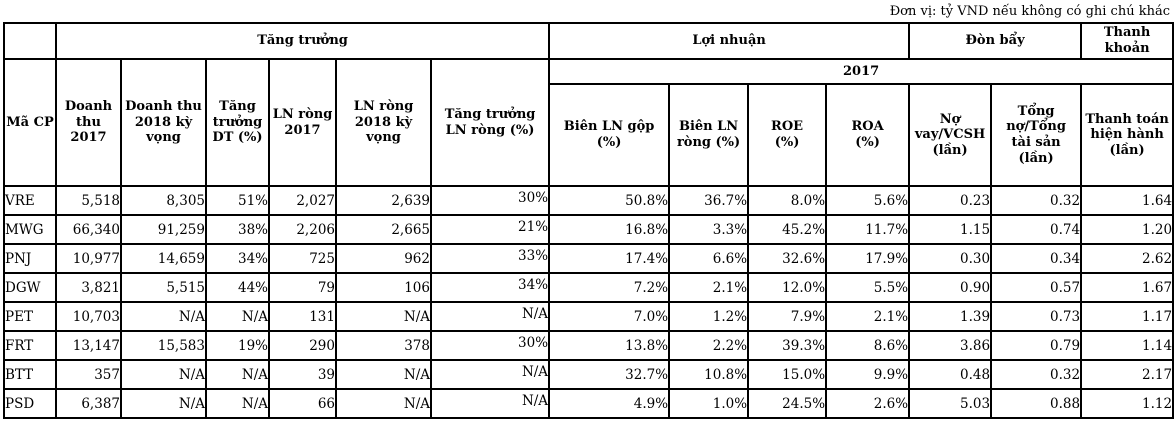  What do you see at coordinates (995, 41) in the screenshot?
I see `group-header-leverage: Đòn bẩy` at bounding box center [995, 41].